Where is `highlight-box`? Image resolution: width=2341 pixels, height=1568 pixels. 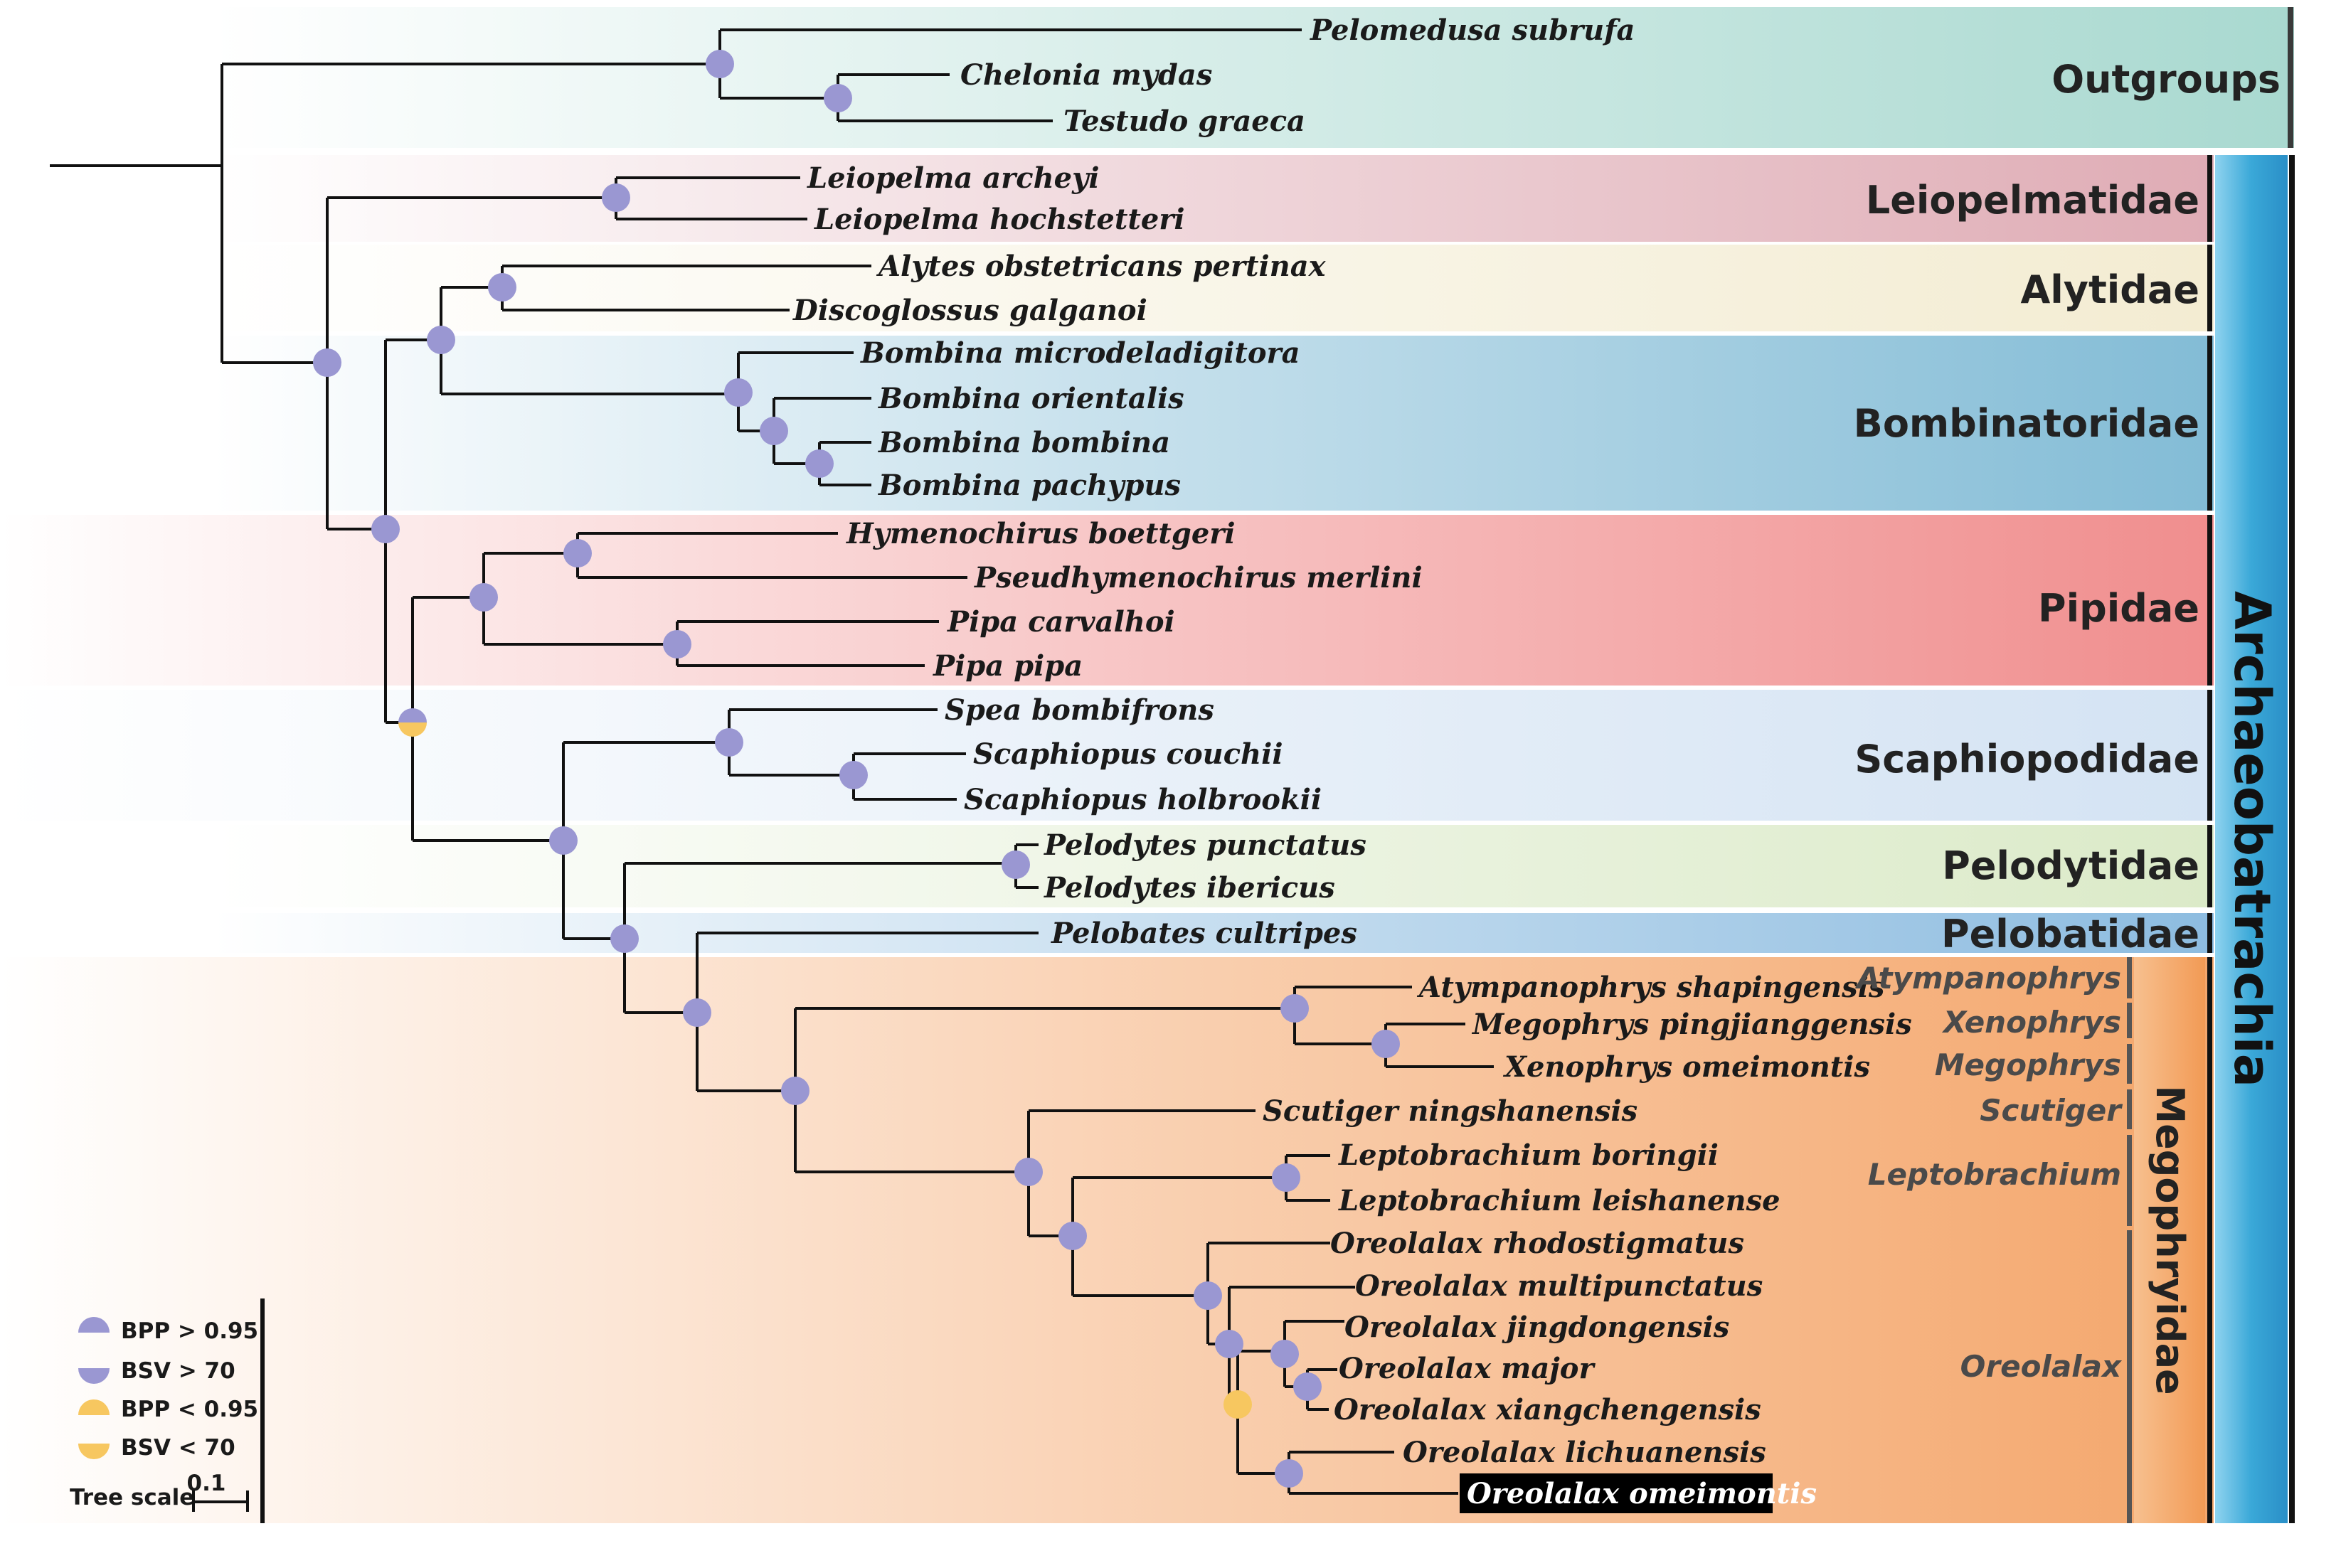 highlight-box is located at coordinates (1616, 1493).